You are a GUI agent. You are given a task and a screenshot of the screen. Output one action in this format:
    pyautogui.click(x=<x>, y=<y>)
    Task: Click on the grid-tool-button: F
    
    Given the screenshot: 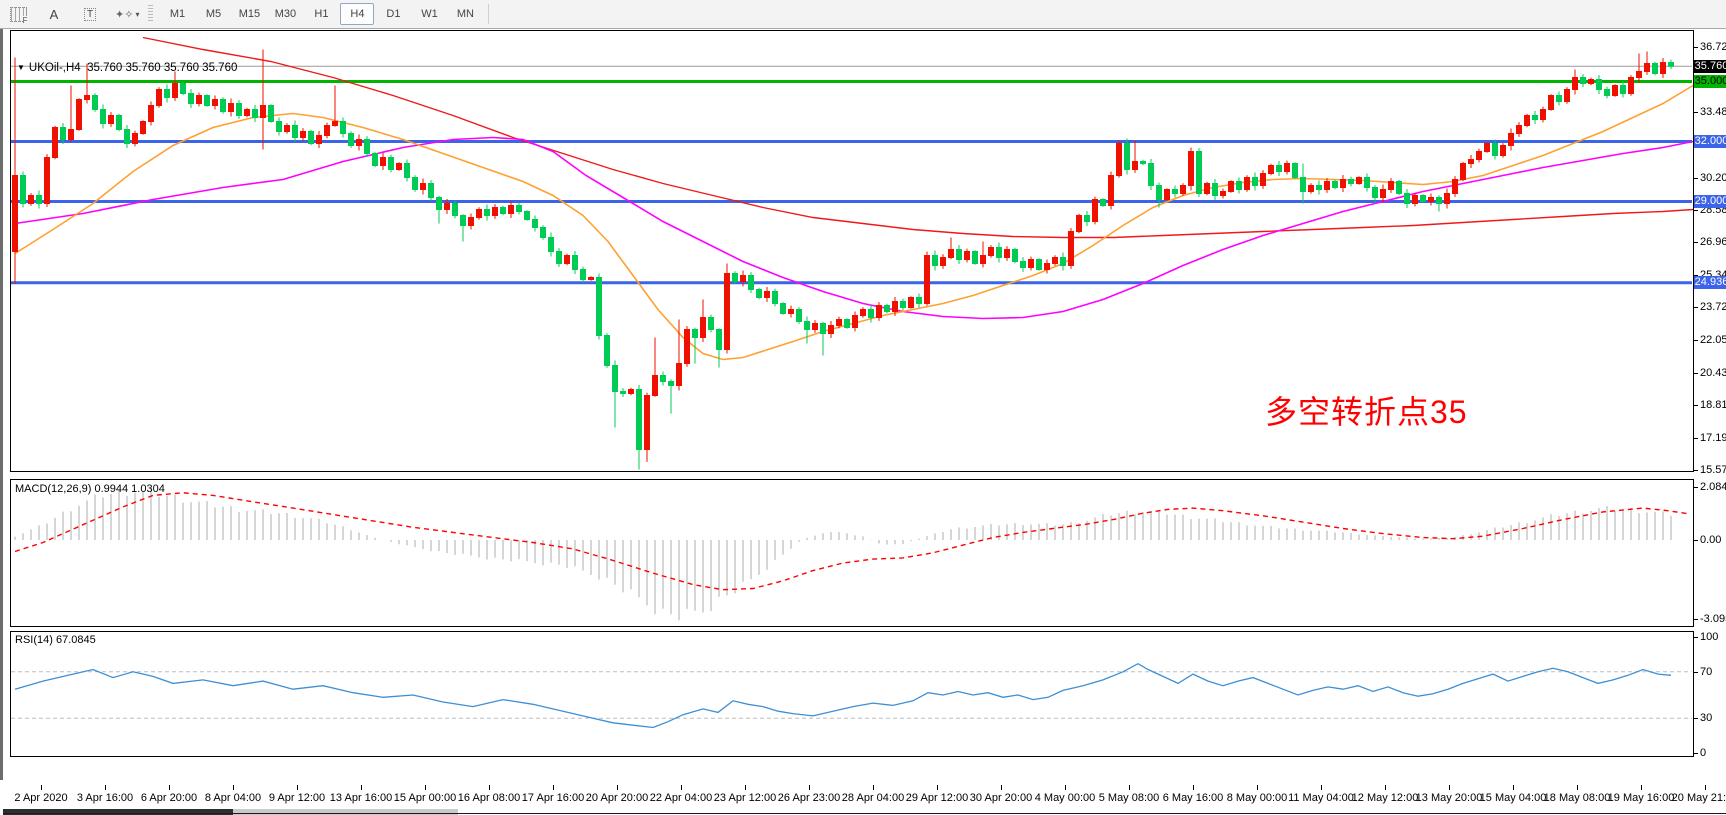 What is the action you would take?
    pyautogui.click(x=18, y=14)
    